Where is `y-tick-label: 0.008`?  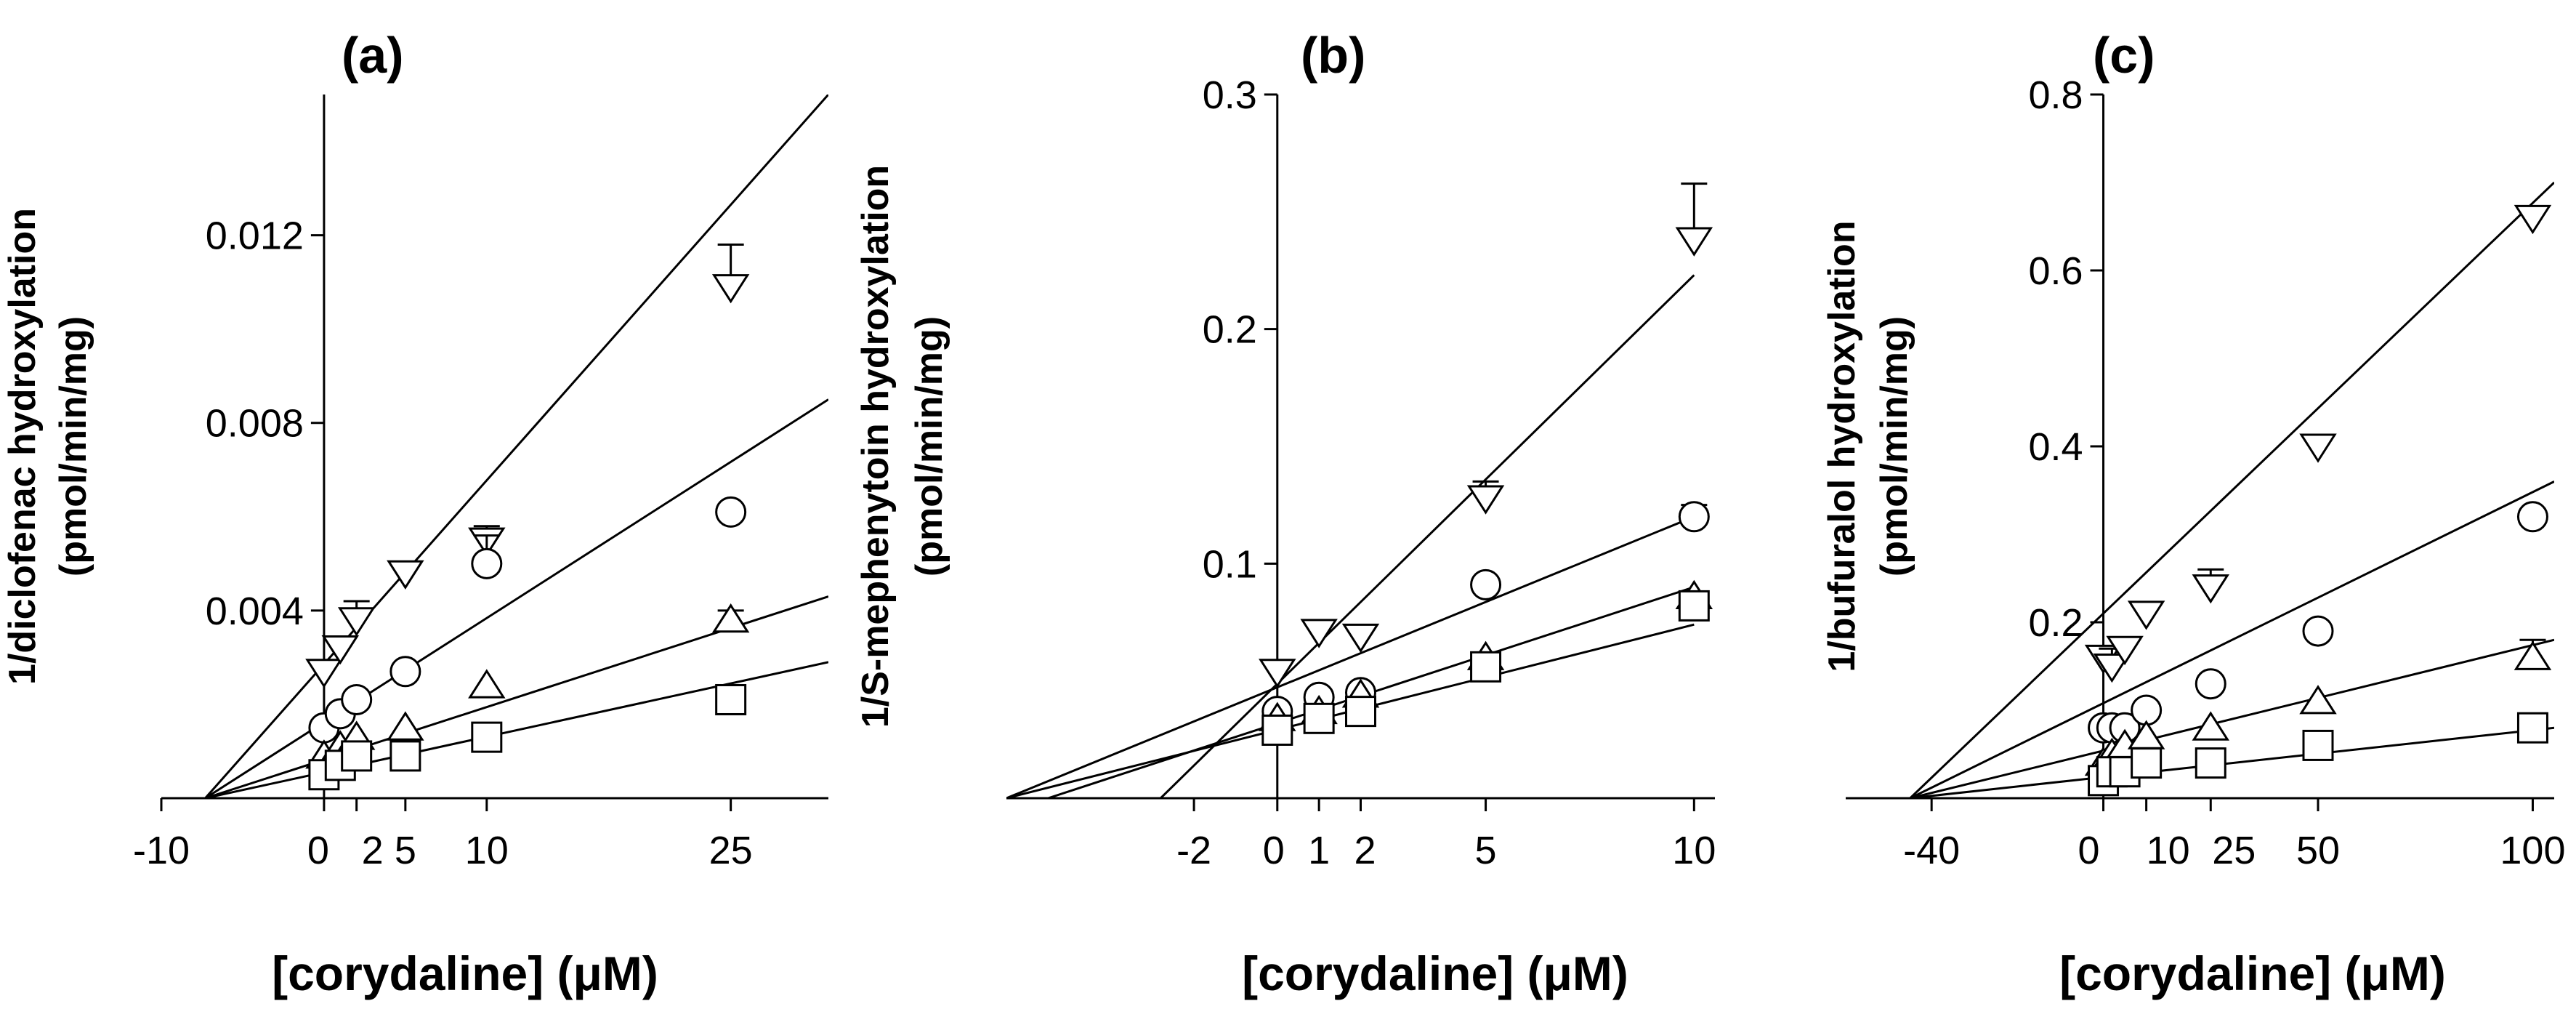 y-tick-label: 0.008 is located at coordinates (255, 424).